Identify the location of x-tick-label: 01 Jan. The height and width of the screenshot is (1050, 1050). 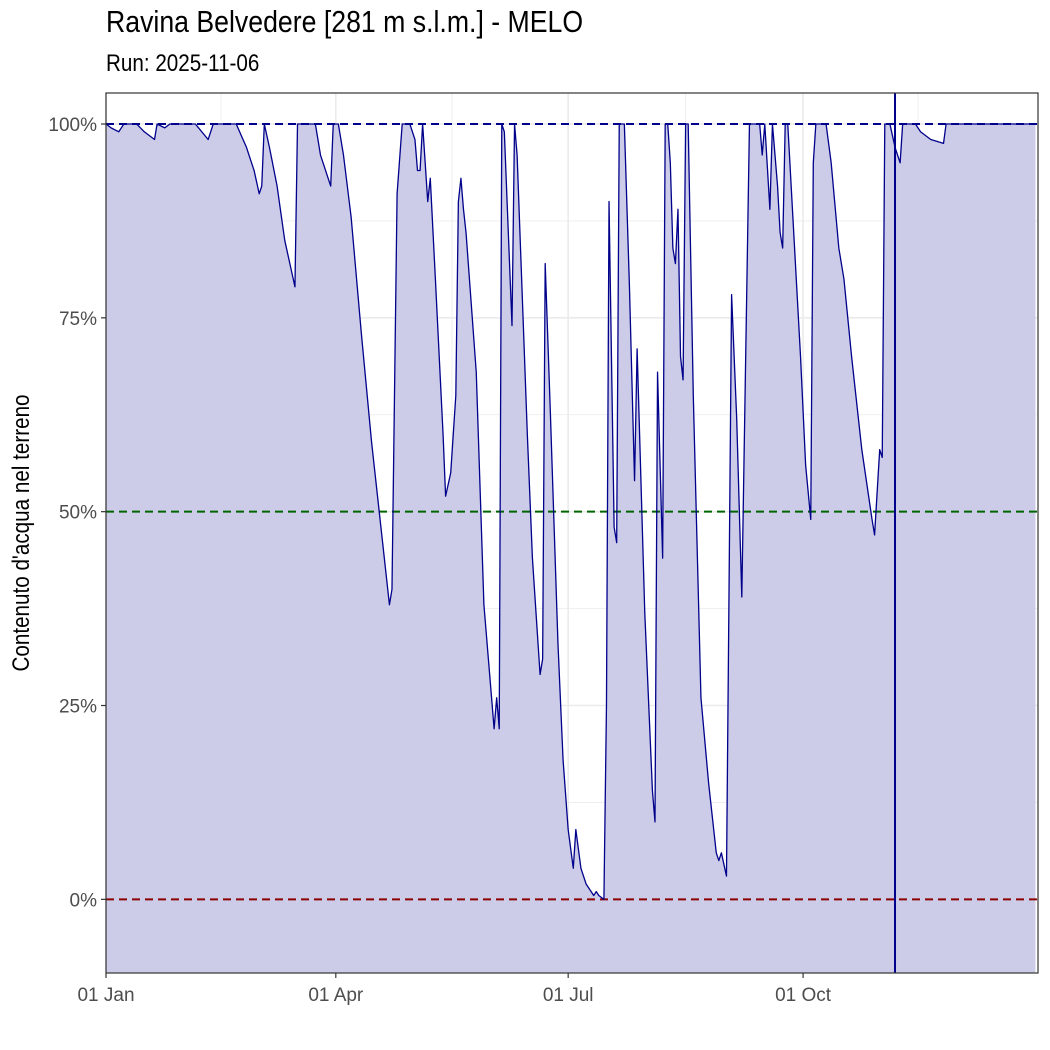
(105, 995).